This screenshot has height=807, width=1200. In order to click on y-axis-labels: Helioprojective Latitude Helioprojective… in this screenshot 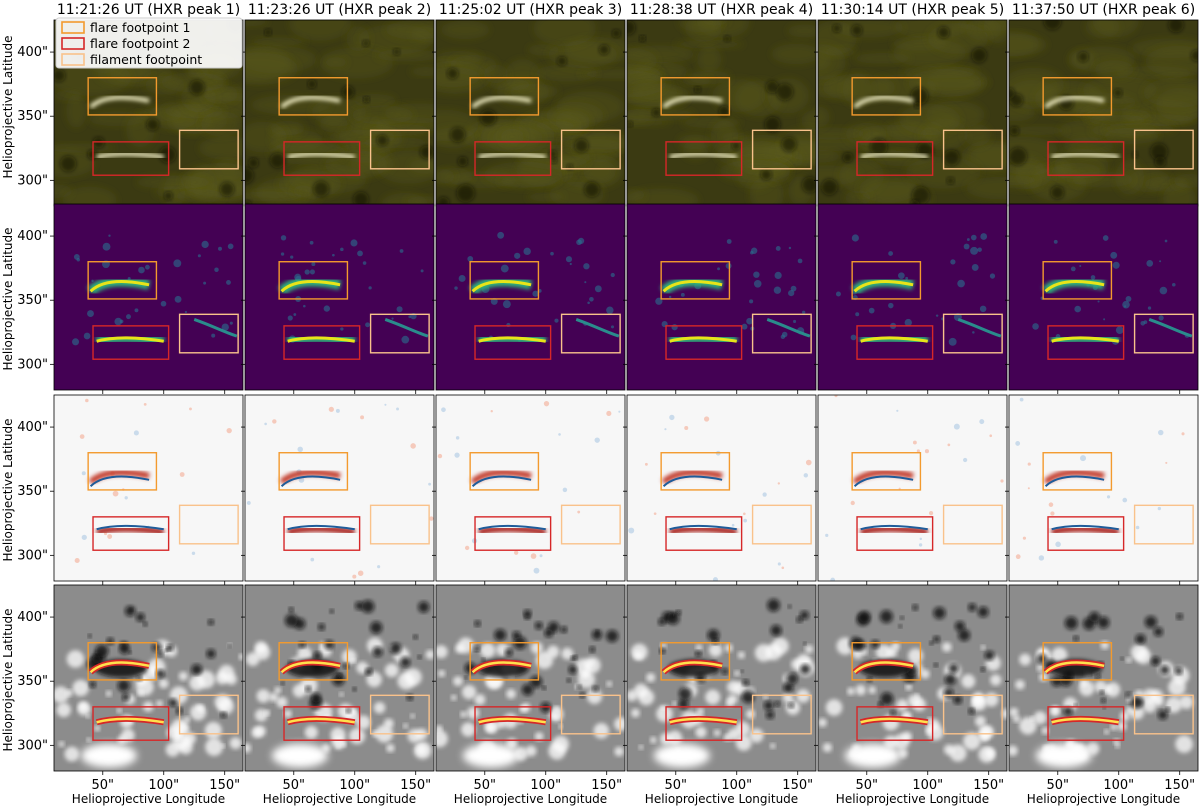, I will do `click(8, 393)`.